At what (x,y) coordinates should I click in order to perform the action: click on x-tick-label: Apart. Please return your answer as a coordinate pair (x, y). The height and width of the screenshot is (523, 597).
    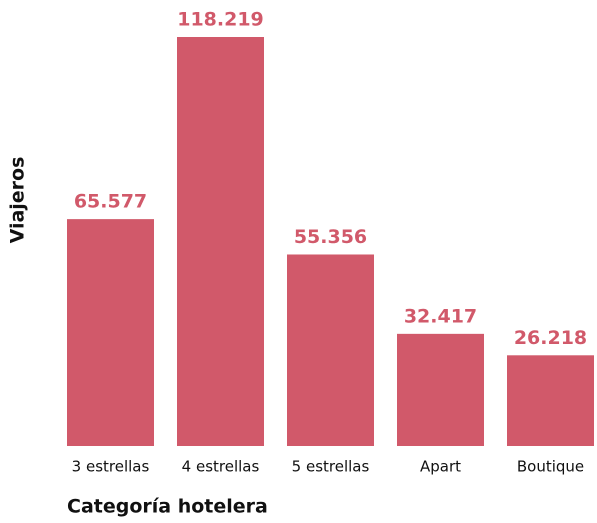
    Looking at the image, I should click on (440, 467).